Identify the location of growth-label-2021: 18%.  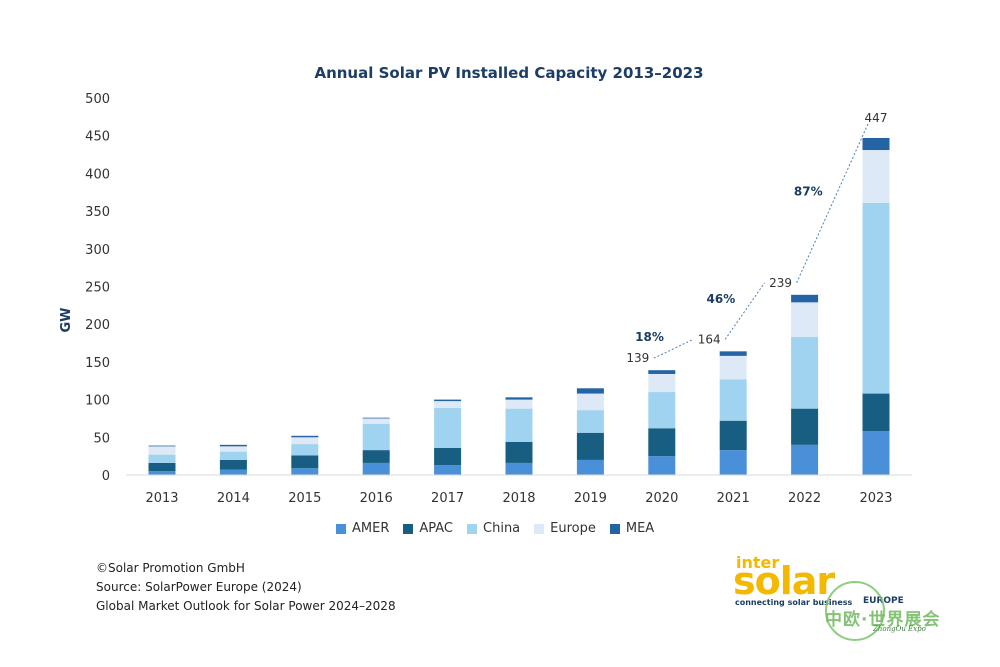
(649, 337).